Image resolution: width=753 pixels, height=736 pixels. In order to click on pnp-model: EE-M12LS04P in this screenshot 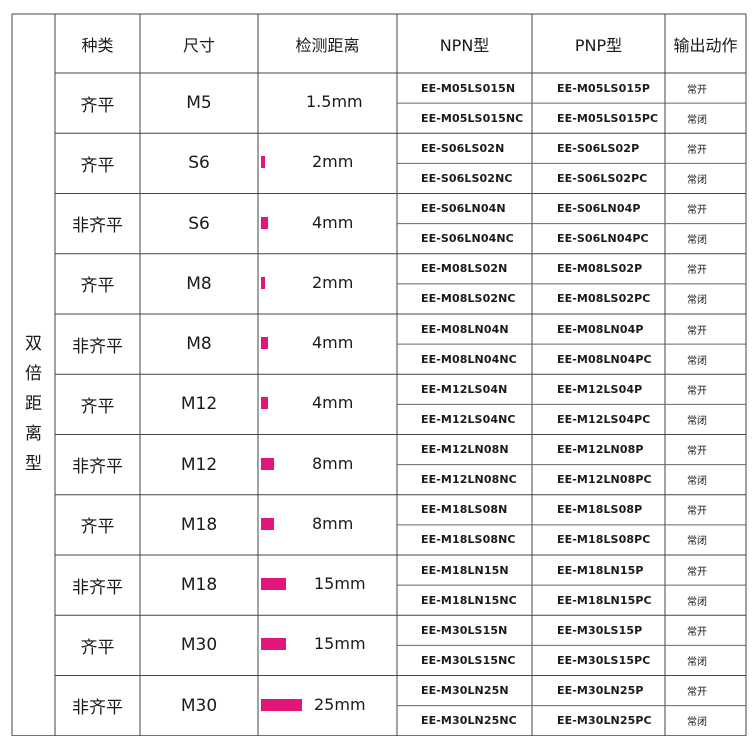, I will do `click(600, 389)`.